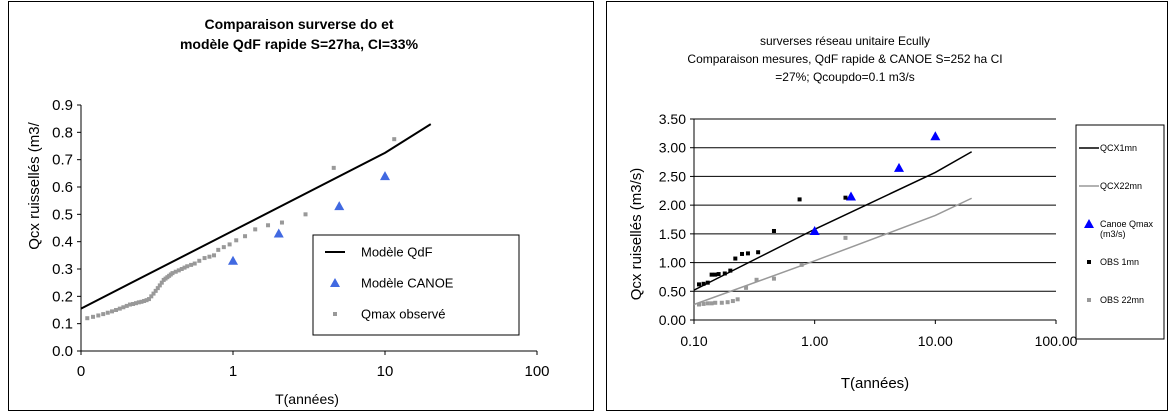 Image resolution: width=1174 pixels, height=412 pixels. What do you see at coordinates (1127, 224) in the screenshot?
I see `legend-label: Canoe Qmax` at bounding box center [1127, 224].